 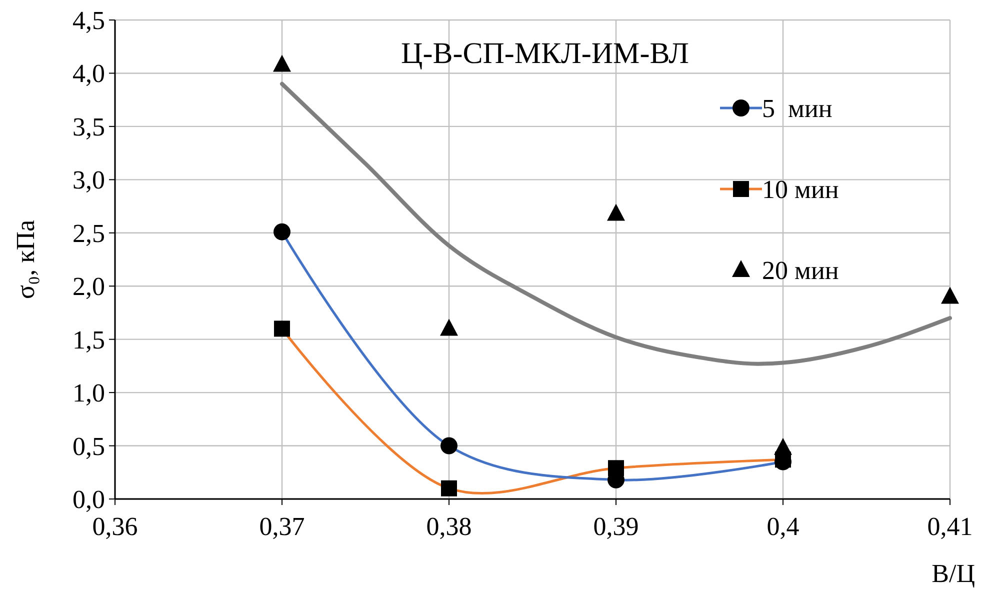 I want to click on x-tick-label: 0,4, so click(x=783, y=526).